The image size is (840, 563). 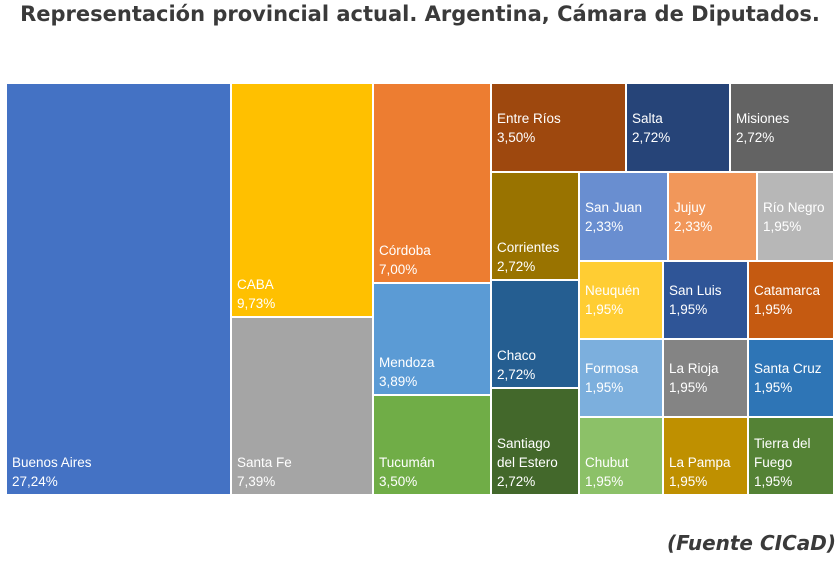 I want to click on treemap-cell-corrientes: Corrientes 2,72%, so click(x=535, y=226).